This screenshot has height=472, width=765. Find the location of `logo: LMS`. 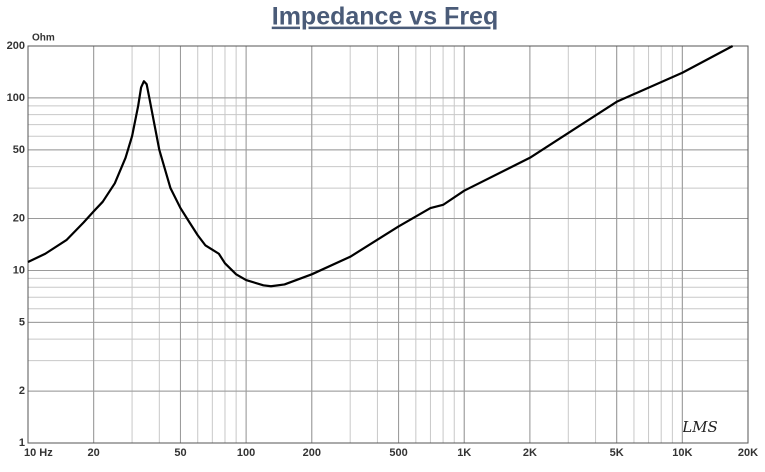

logo: LMS is located at coordinates (699, 427).